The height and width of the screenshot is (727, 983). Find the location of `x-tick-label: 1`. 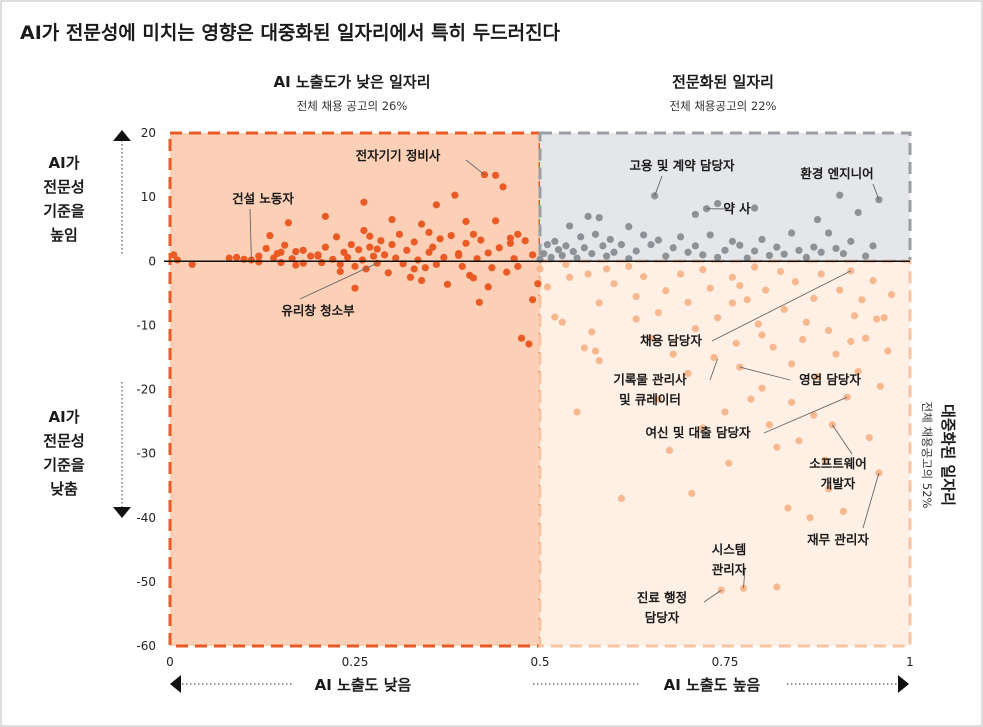

x-tick-label: 1 is located at coordinates (910, 662).